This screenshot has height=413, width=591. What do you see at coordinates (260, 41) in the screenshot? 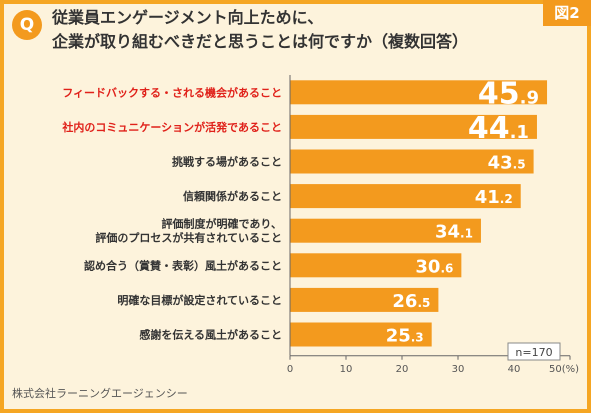
I see `title-line-2: 企業が取り組むべきだと思うことは何ですか（複数回答）` at bounding box center [260, 41].